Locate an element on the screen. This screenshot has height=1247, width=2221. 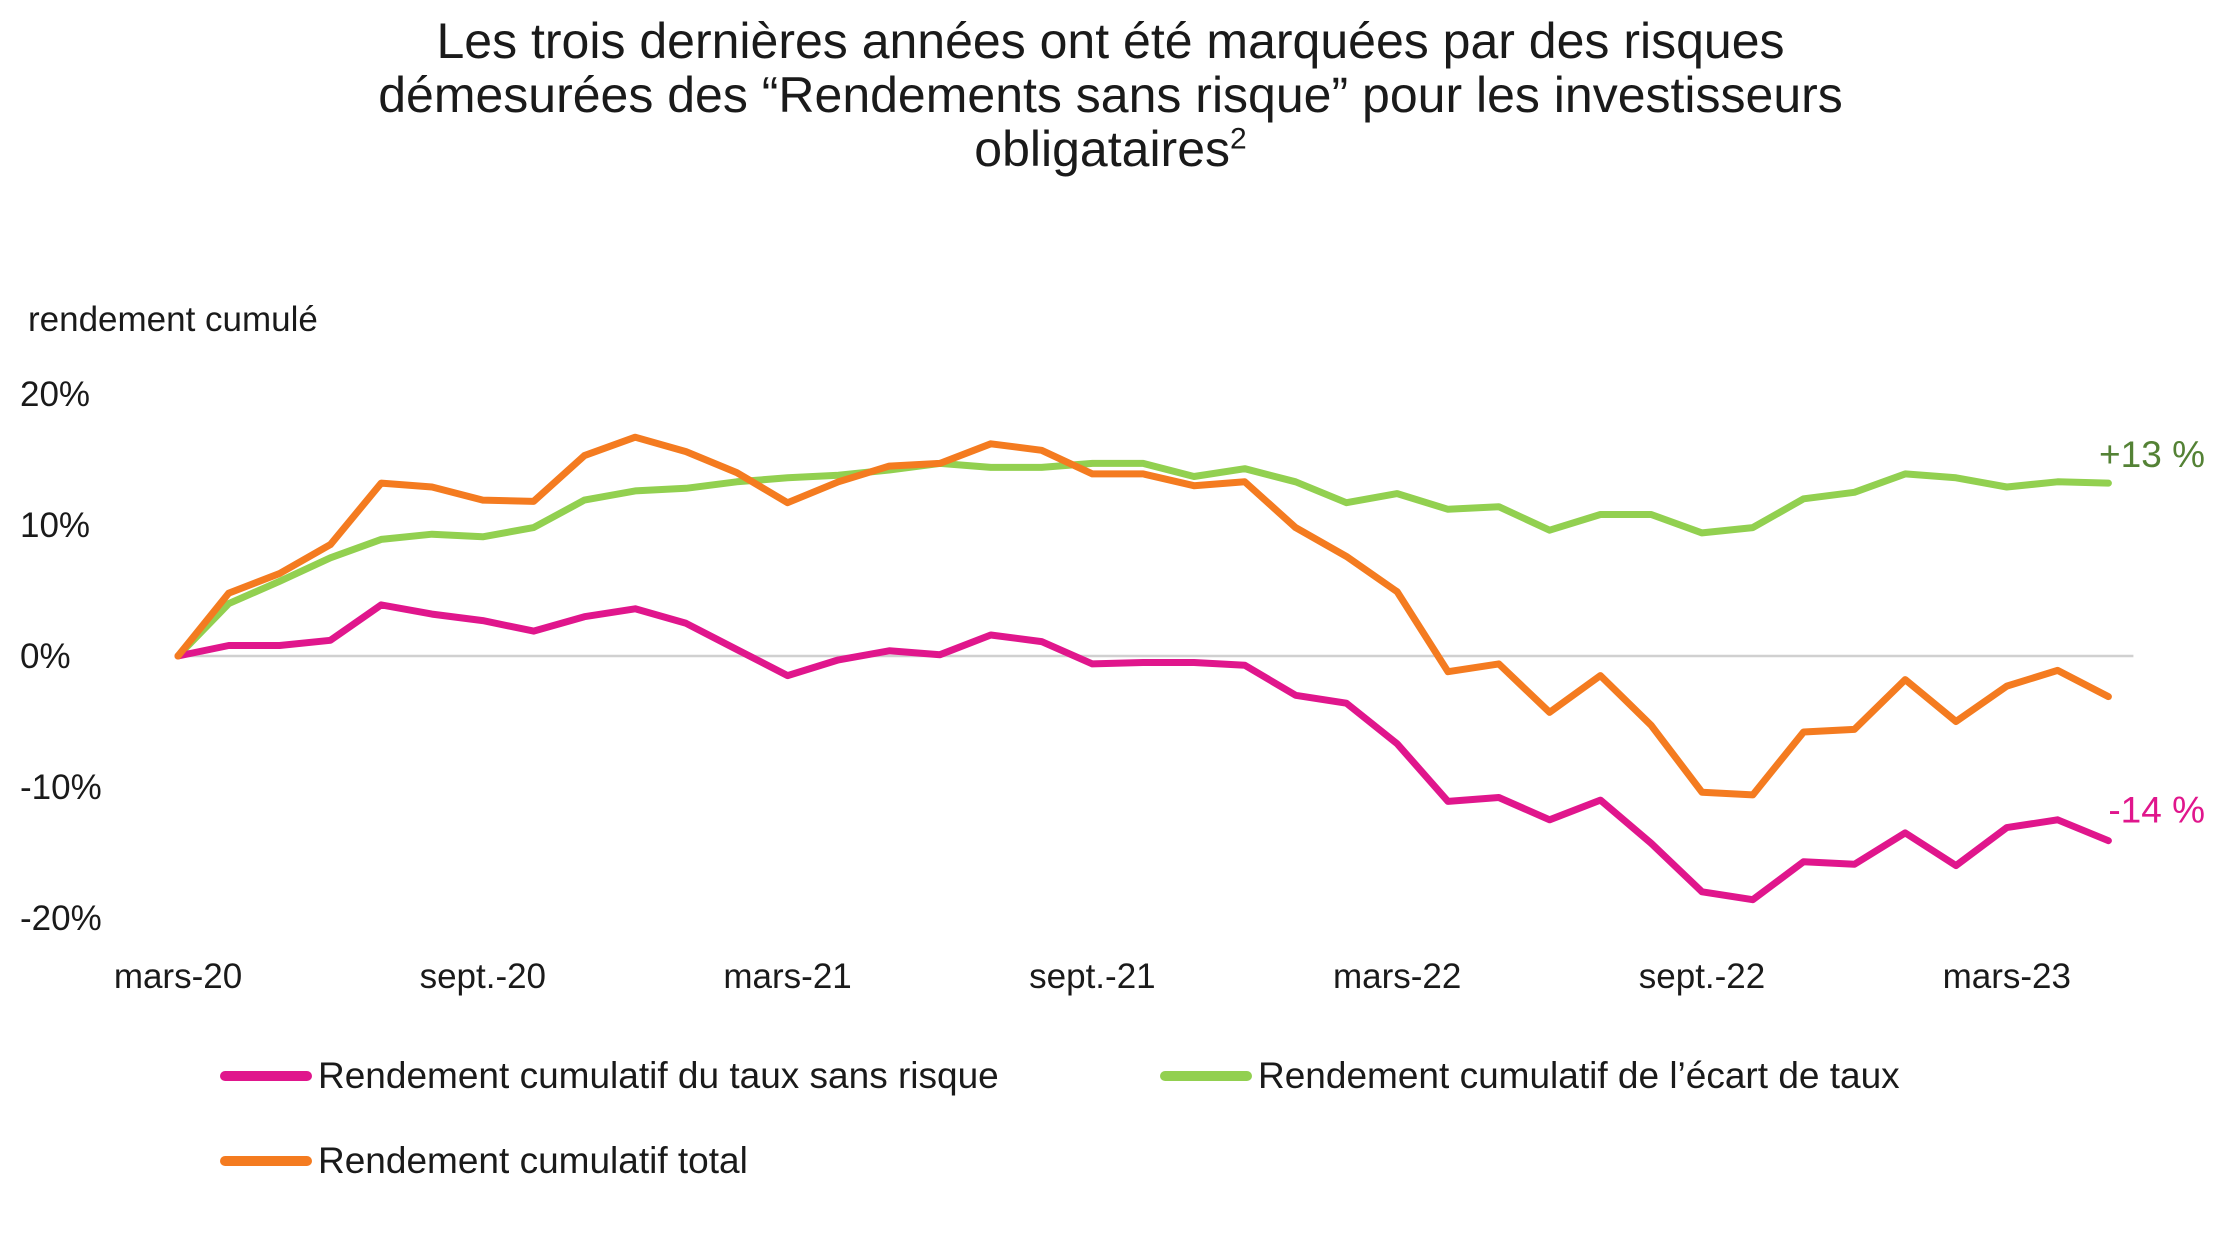
legend-label: Rendement cumulatif du taux sans risque is located at coordinates (658, 1075).